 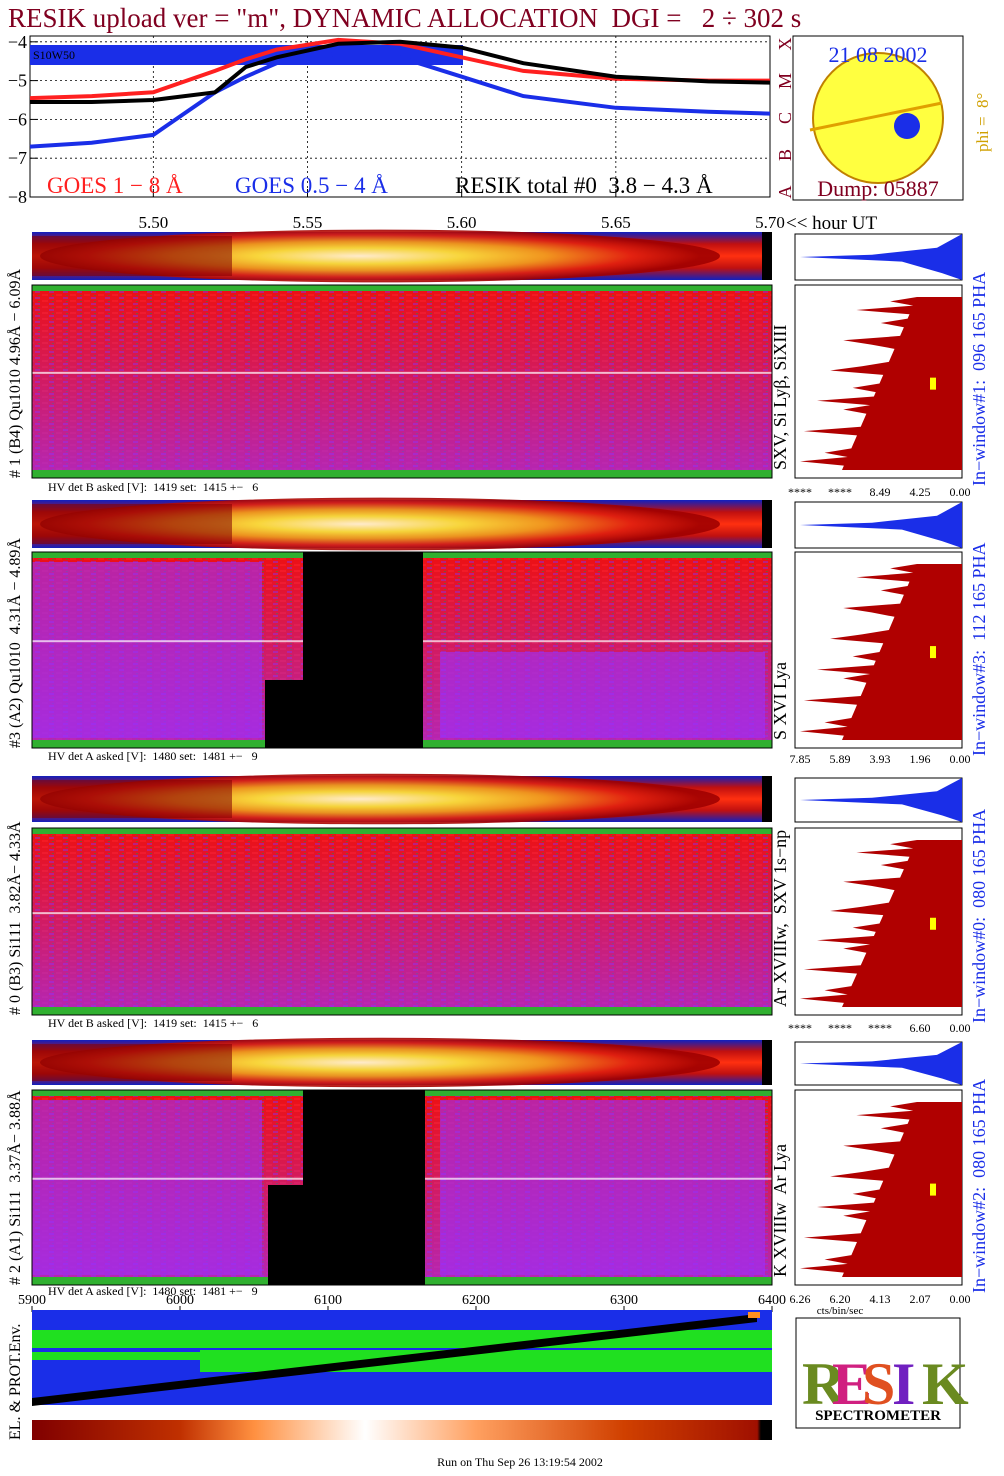 What do you see at coordinates (840, 759) in the screenshot?
I see `hist-tick-label: 5.89` at bounding box center [840, 759].